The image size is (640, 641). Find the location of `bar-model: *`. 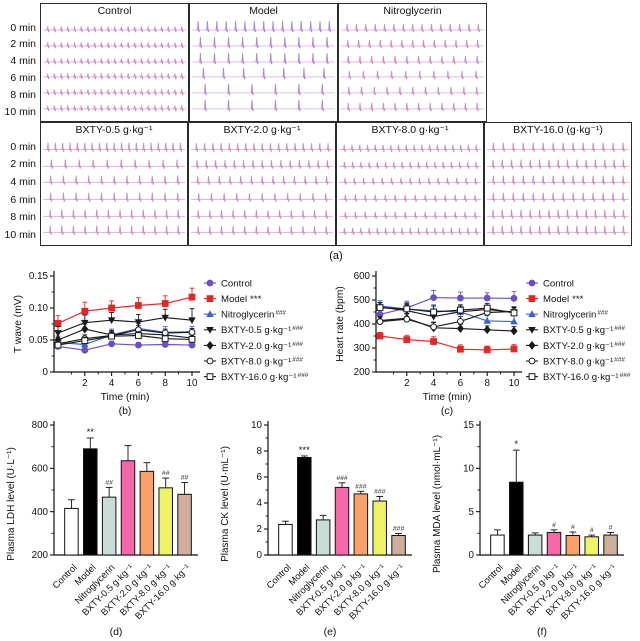

bar-model: * is located at coordinates (516, 497).